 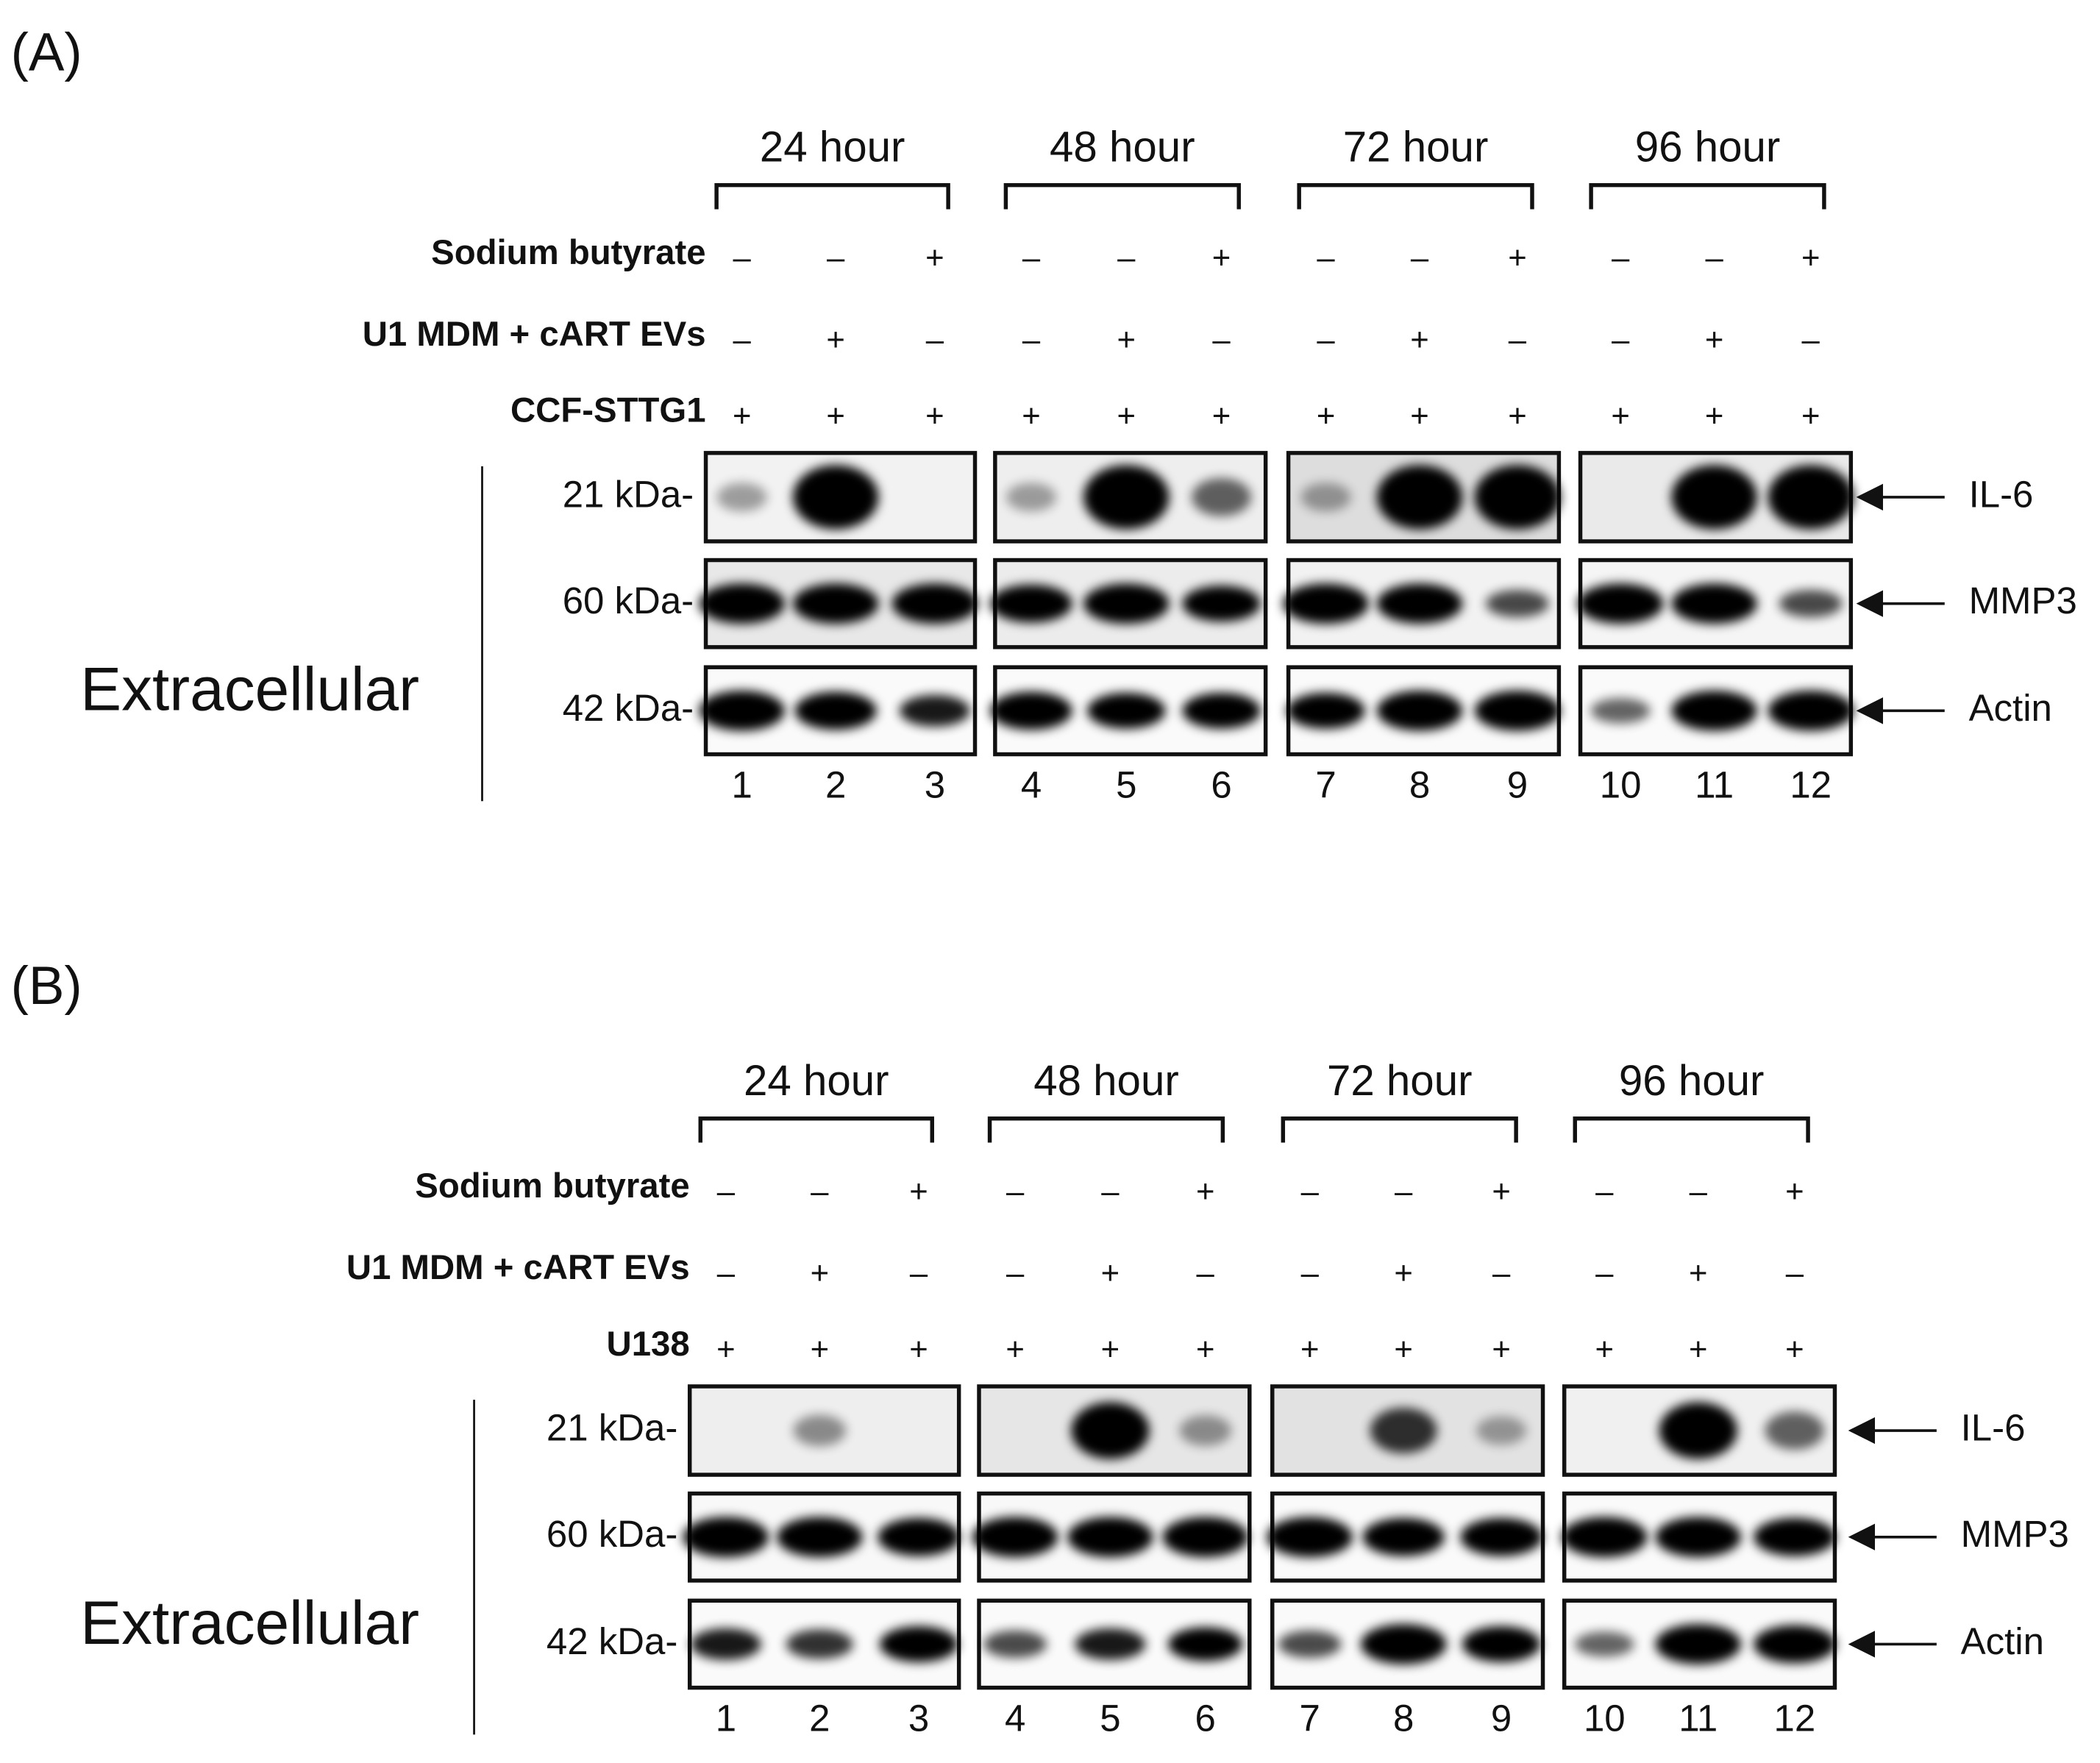 I want to click on row-label: U1 MDM + cART EVs, so click(x=518, y=1267).